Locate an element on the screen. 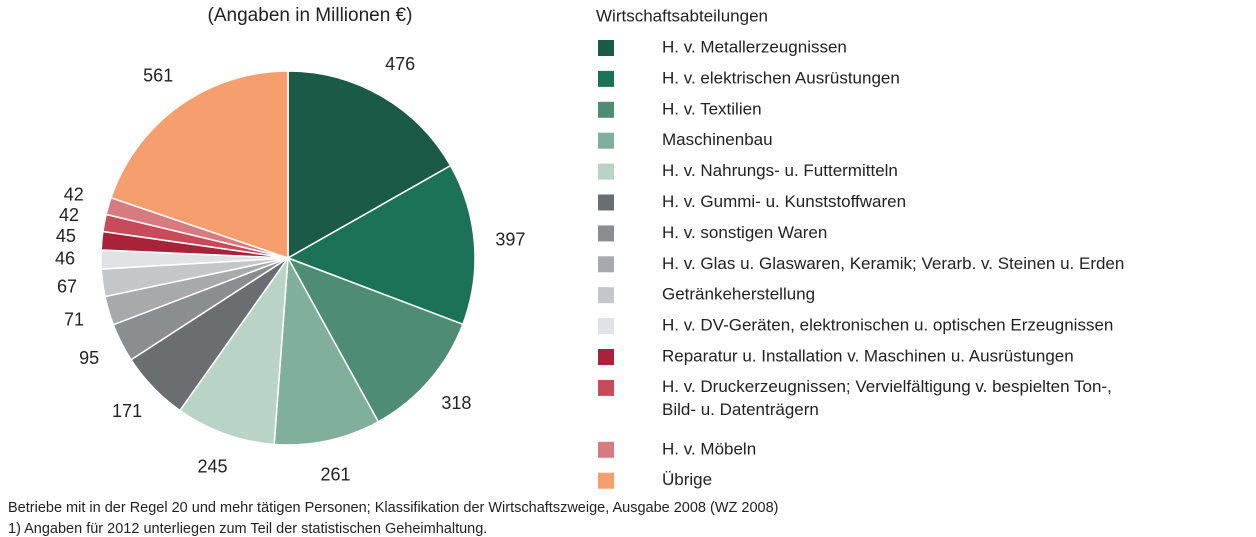 This screenshot has height=537, width=1256. legend-label: H. v. sonstigen Waren is located at coordinates (744, 232).